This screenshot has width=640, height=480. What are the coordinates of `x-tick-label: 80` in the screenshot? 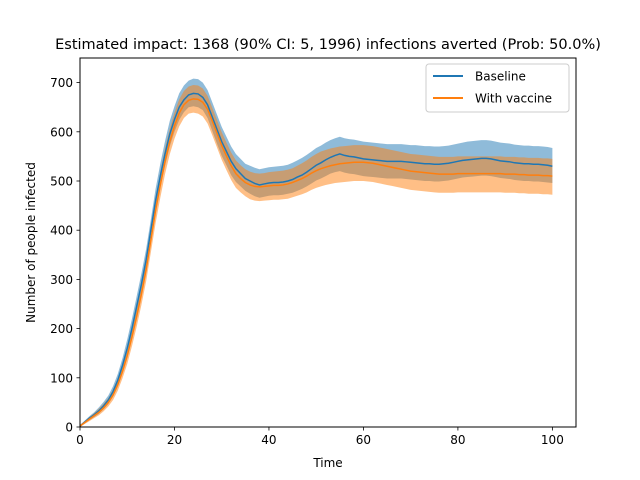 It's located at (457, 440).